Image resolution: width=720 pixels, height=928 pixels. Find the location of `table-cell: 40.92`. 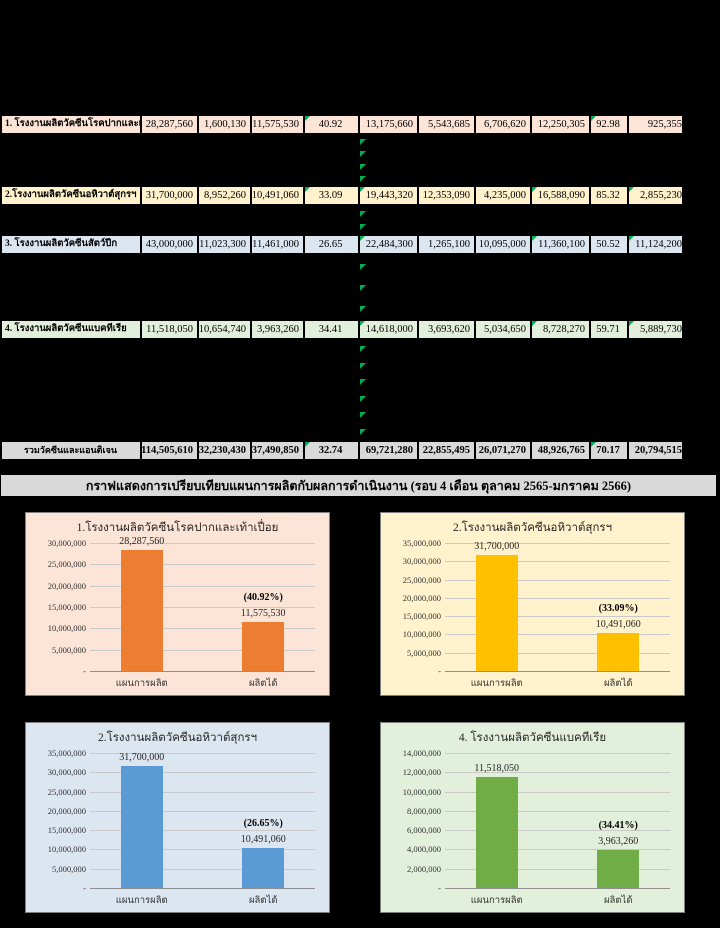

table-cell: 40.92 is located at coordinates (332, 124).